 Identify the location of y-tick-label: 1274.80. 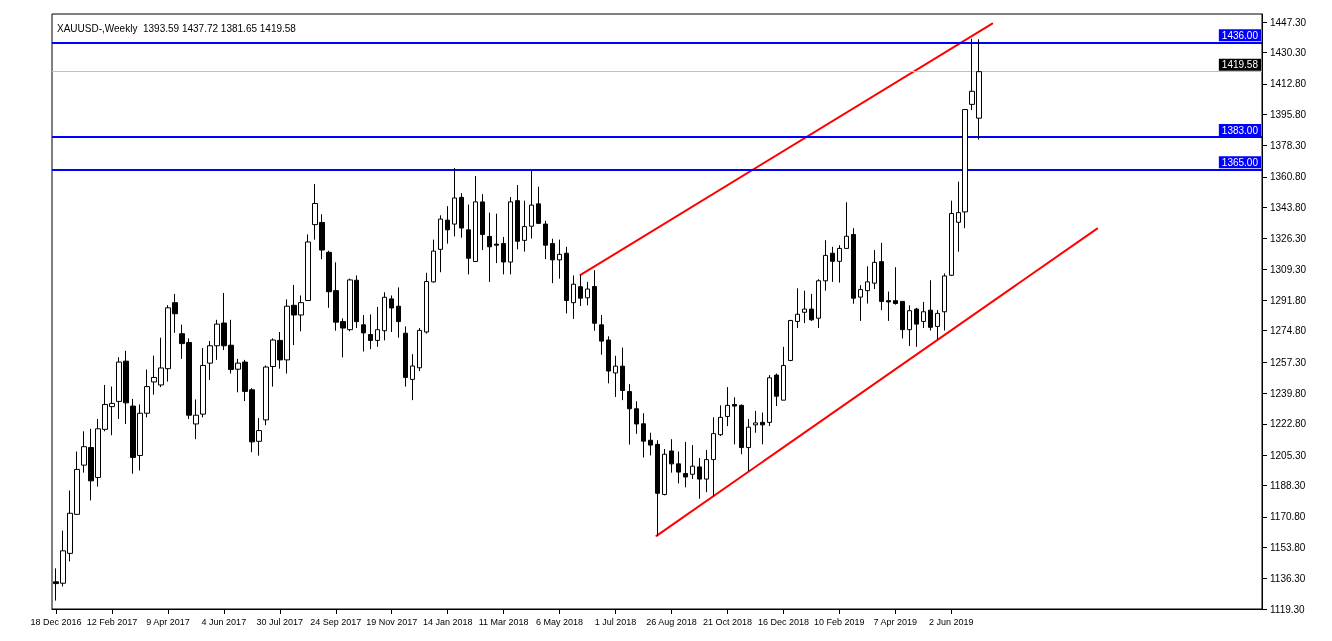
(1288, 331).